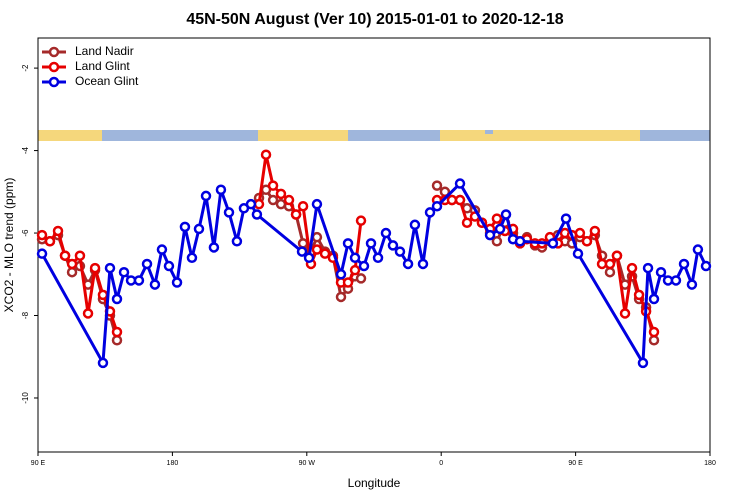 The width and height of the screenshot is (750, 500). What do you see at coordinates (25, 233) in the screenshot?
I see `y-tick-label: -6` at bounding box center [25, 233].